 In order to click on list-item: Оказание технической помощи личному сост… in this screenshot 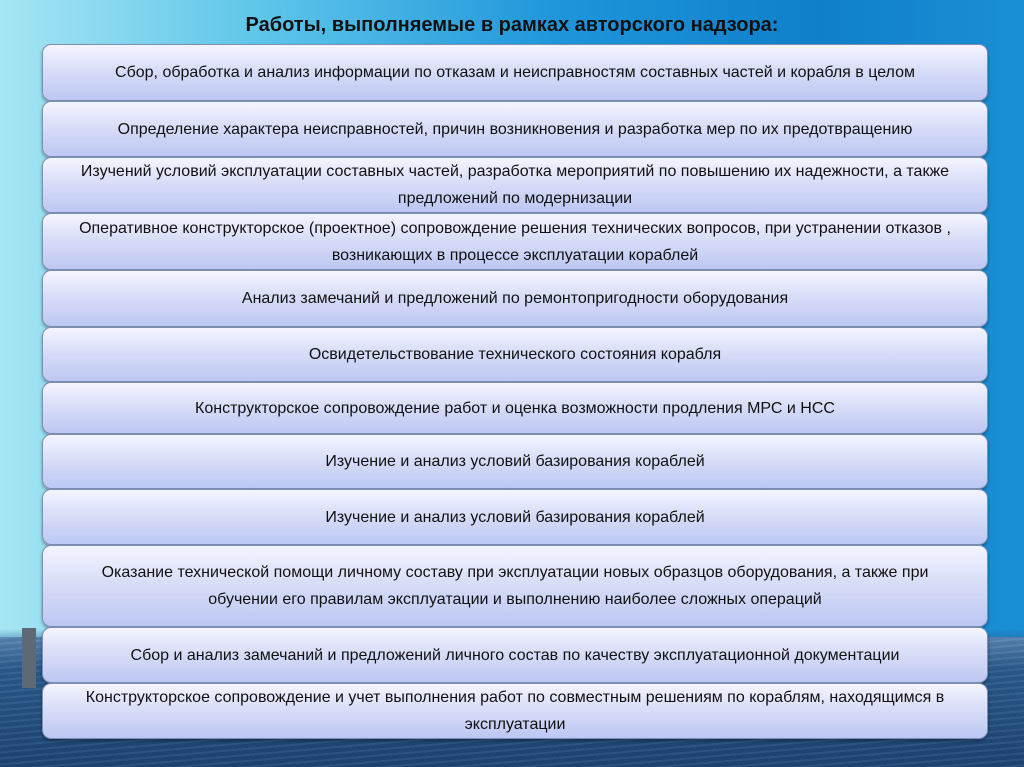, I will do `click(515, 586)`.